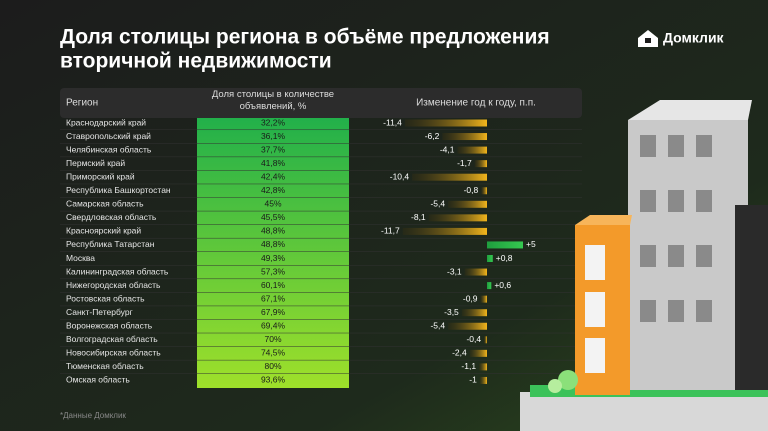 The width and height of the screenshot is (768, 431). What do you see at coordinates (273, 312) in the screenshot?
I see `share: 67,9%` at bounding box center [273, 312].